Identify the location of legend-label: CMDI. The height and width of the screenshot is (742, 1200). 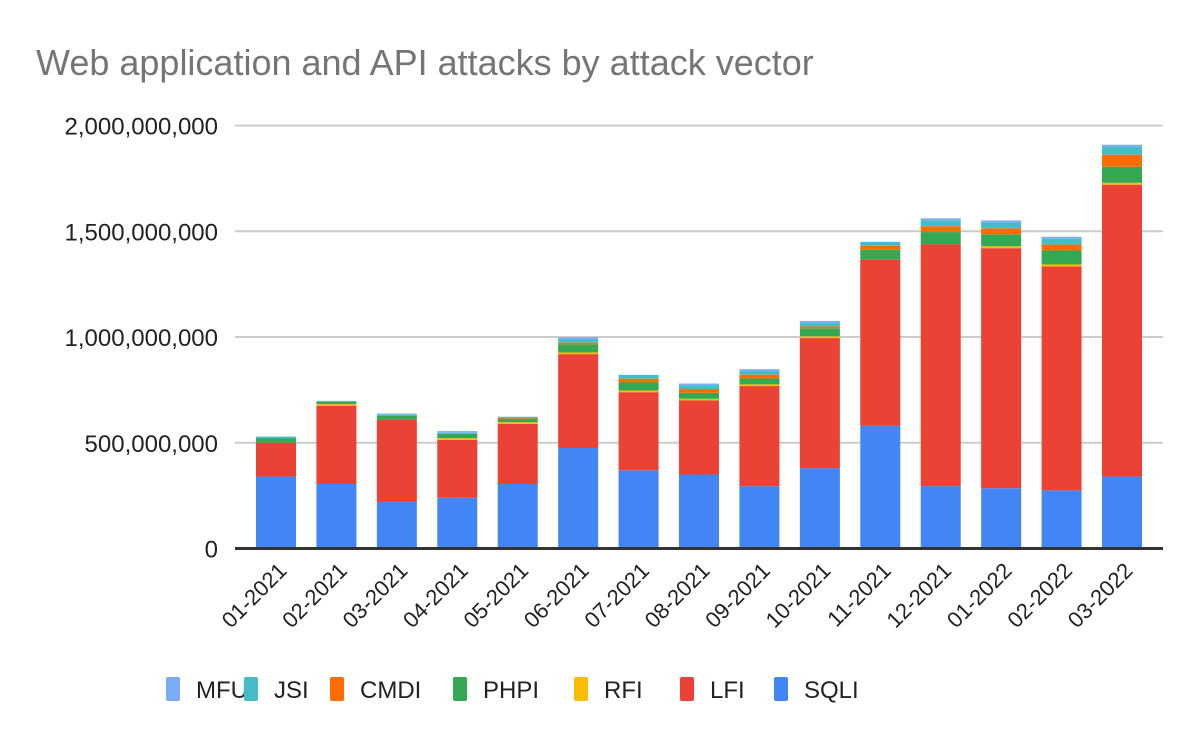
(390, 690).